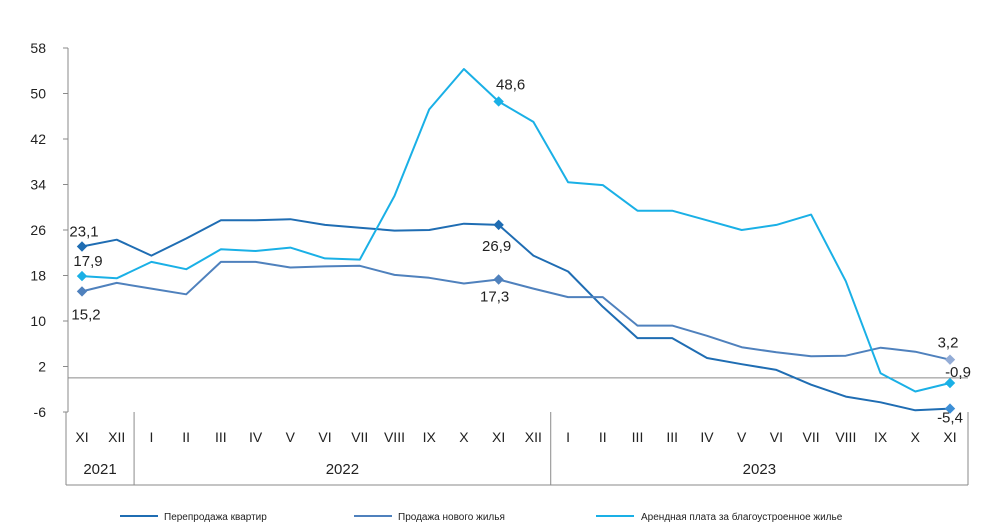 This screenshot has width=984, height=532. What do you see at coordinates (38, 276) in the screenshot?
I see `y-tick-label: 18` at bounding box center [38, 276].